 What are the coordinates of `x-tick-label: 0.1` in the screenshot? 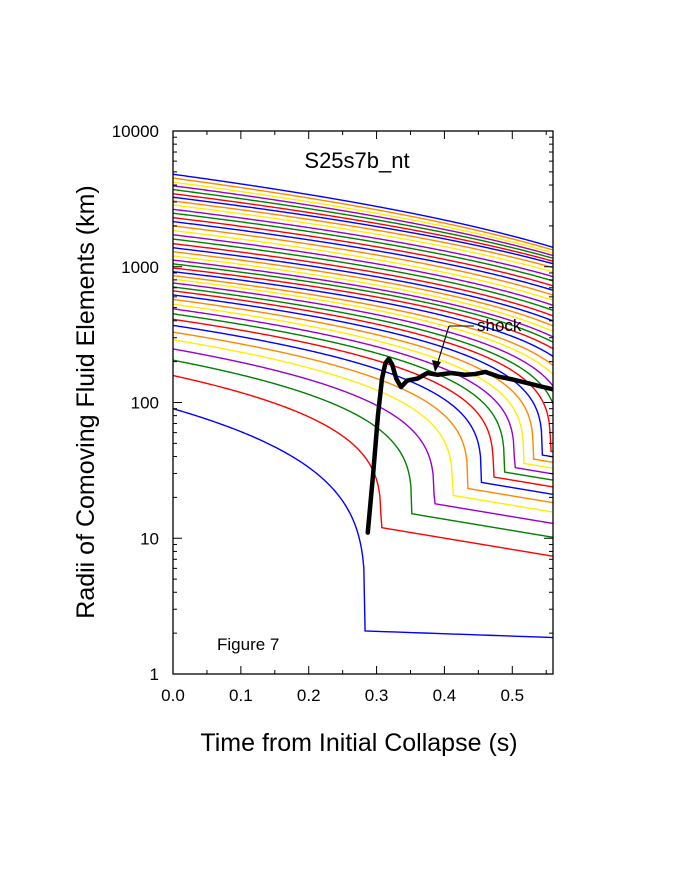 It's located at (241, 695).